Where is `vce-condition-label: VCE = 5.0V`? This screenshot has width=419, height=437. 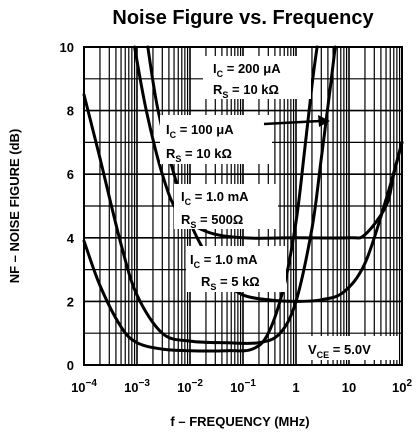 vce-condition-label: VCE = 5.0V is located at coordinates (349, 348).